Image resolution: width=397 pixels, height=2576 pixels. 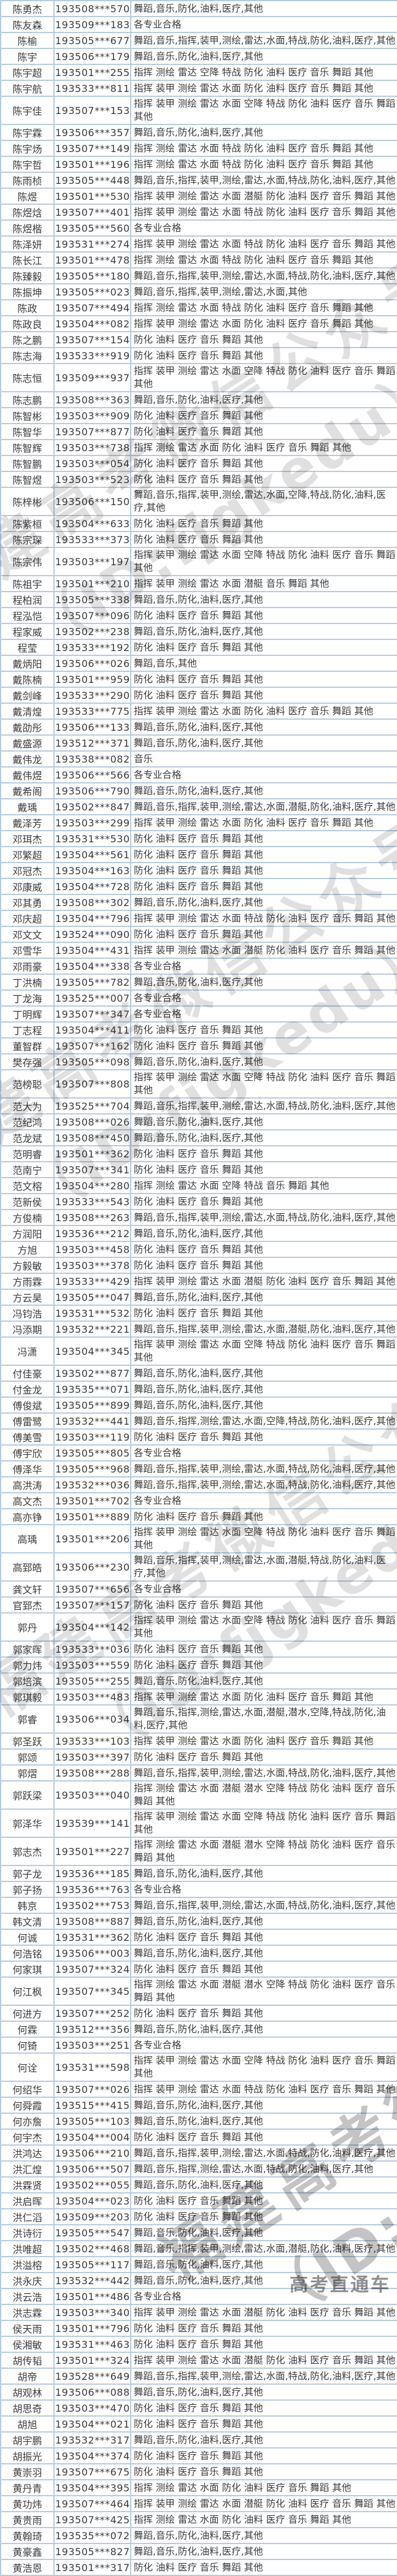 What do you see at coordinates (27, 854) in the screenshot?
I see `student-name-cell: 邓繁超` at bounding box center [27, 854].